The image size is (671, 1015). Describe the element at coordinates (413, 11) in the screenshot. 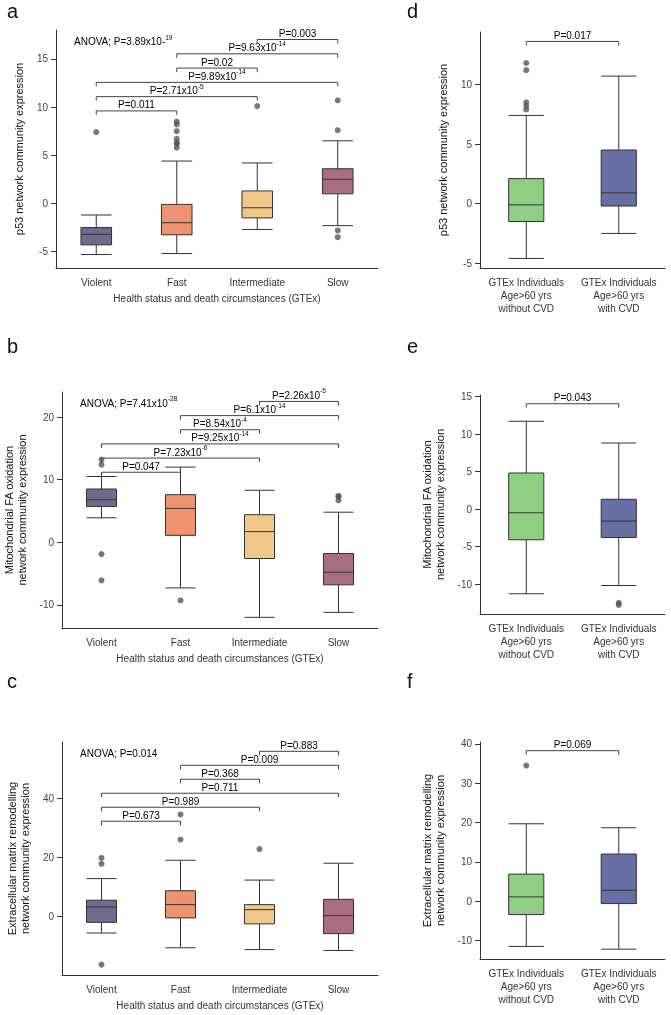

I see `chart-title: d` at that location.